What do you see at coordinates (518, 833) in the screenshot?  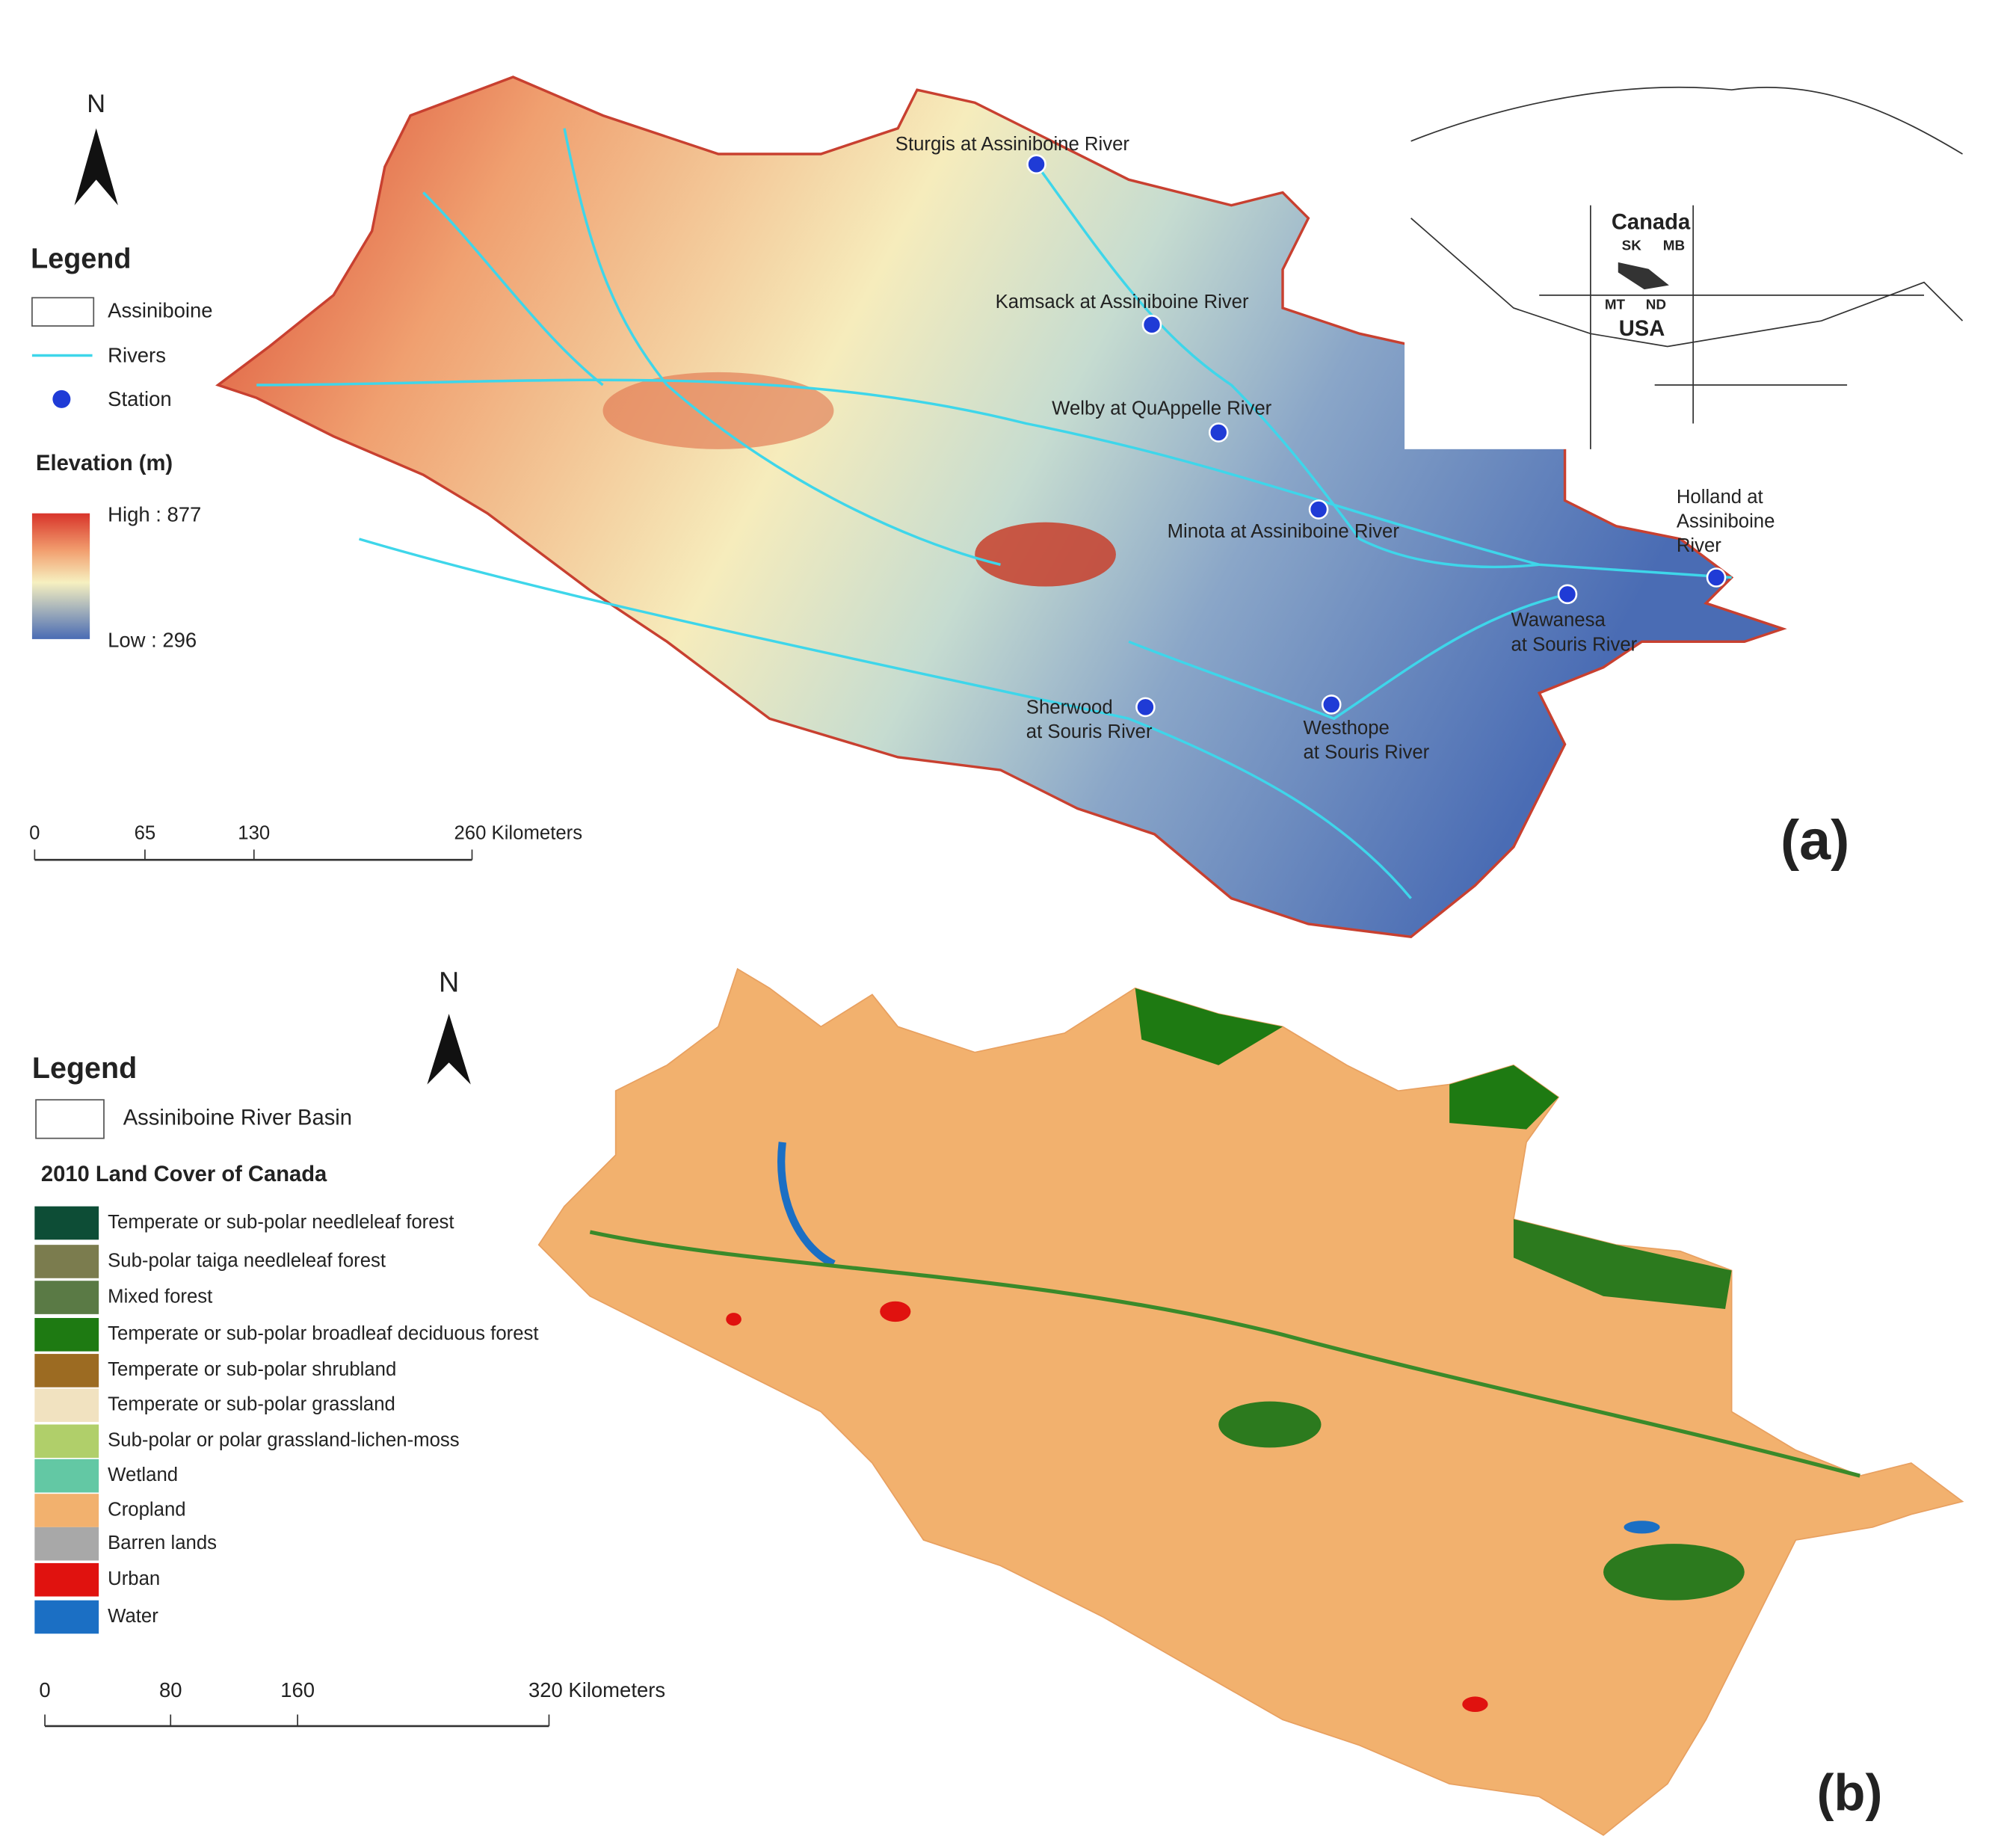 I see `scale-label: 260 Kilometers` at bounding box center [518, 833].